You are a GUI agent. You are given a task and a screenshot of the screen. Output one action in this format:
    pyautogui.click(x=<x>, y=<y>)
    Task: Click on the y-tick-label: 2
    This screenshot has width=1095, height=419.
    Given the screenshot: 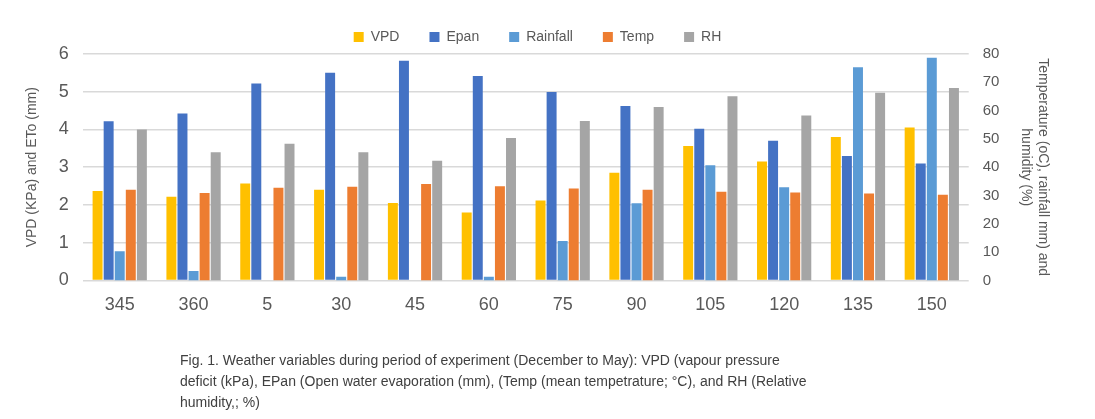 What is the action you would take?
    pyautogui.click(x=63, y=203)
    